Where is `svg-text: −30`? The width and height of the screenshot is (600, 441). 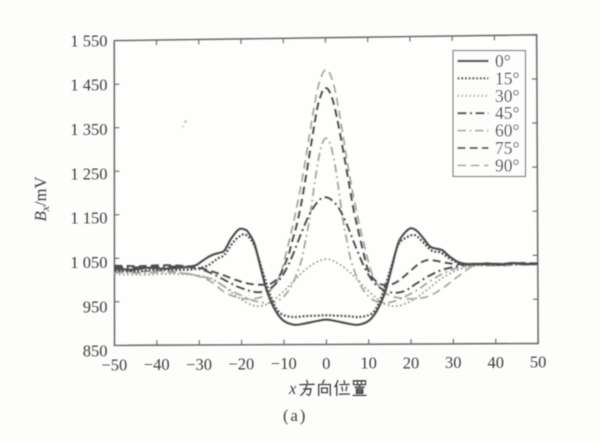
svg-text: −30 is located at coordinates (199, 364).